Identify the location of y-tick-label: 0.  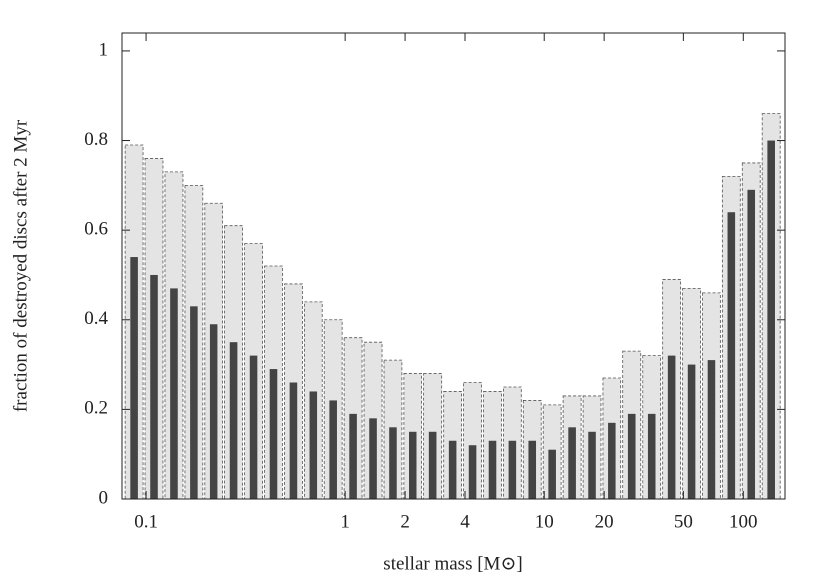
(104, 497).